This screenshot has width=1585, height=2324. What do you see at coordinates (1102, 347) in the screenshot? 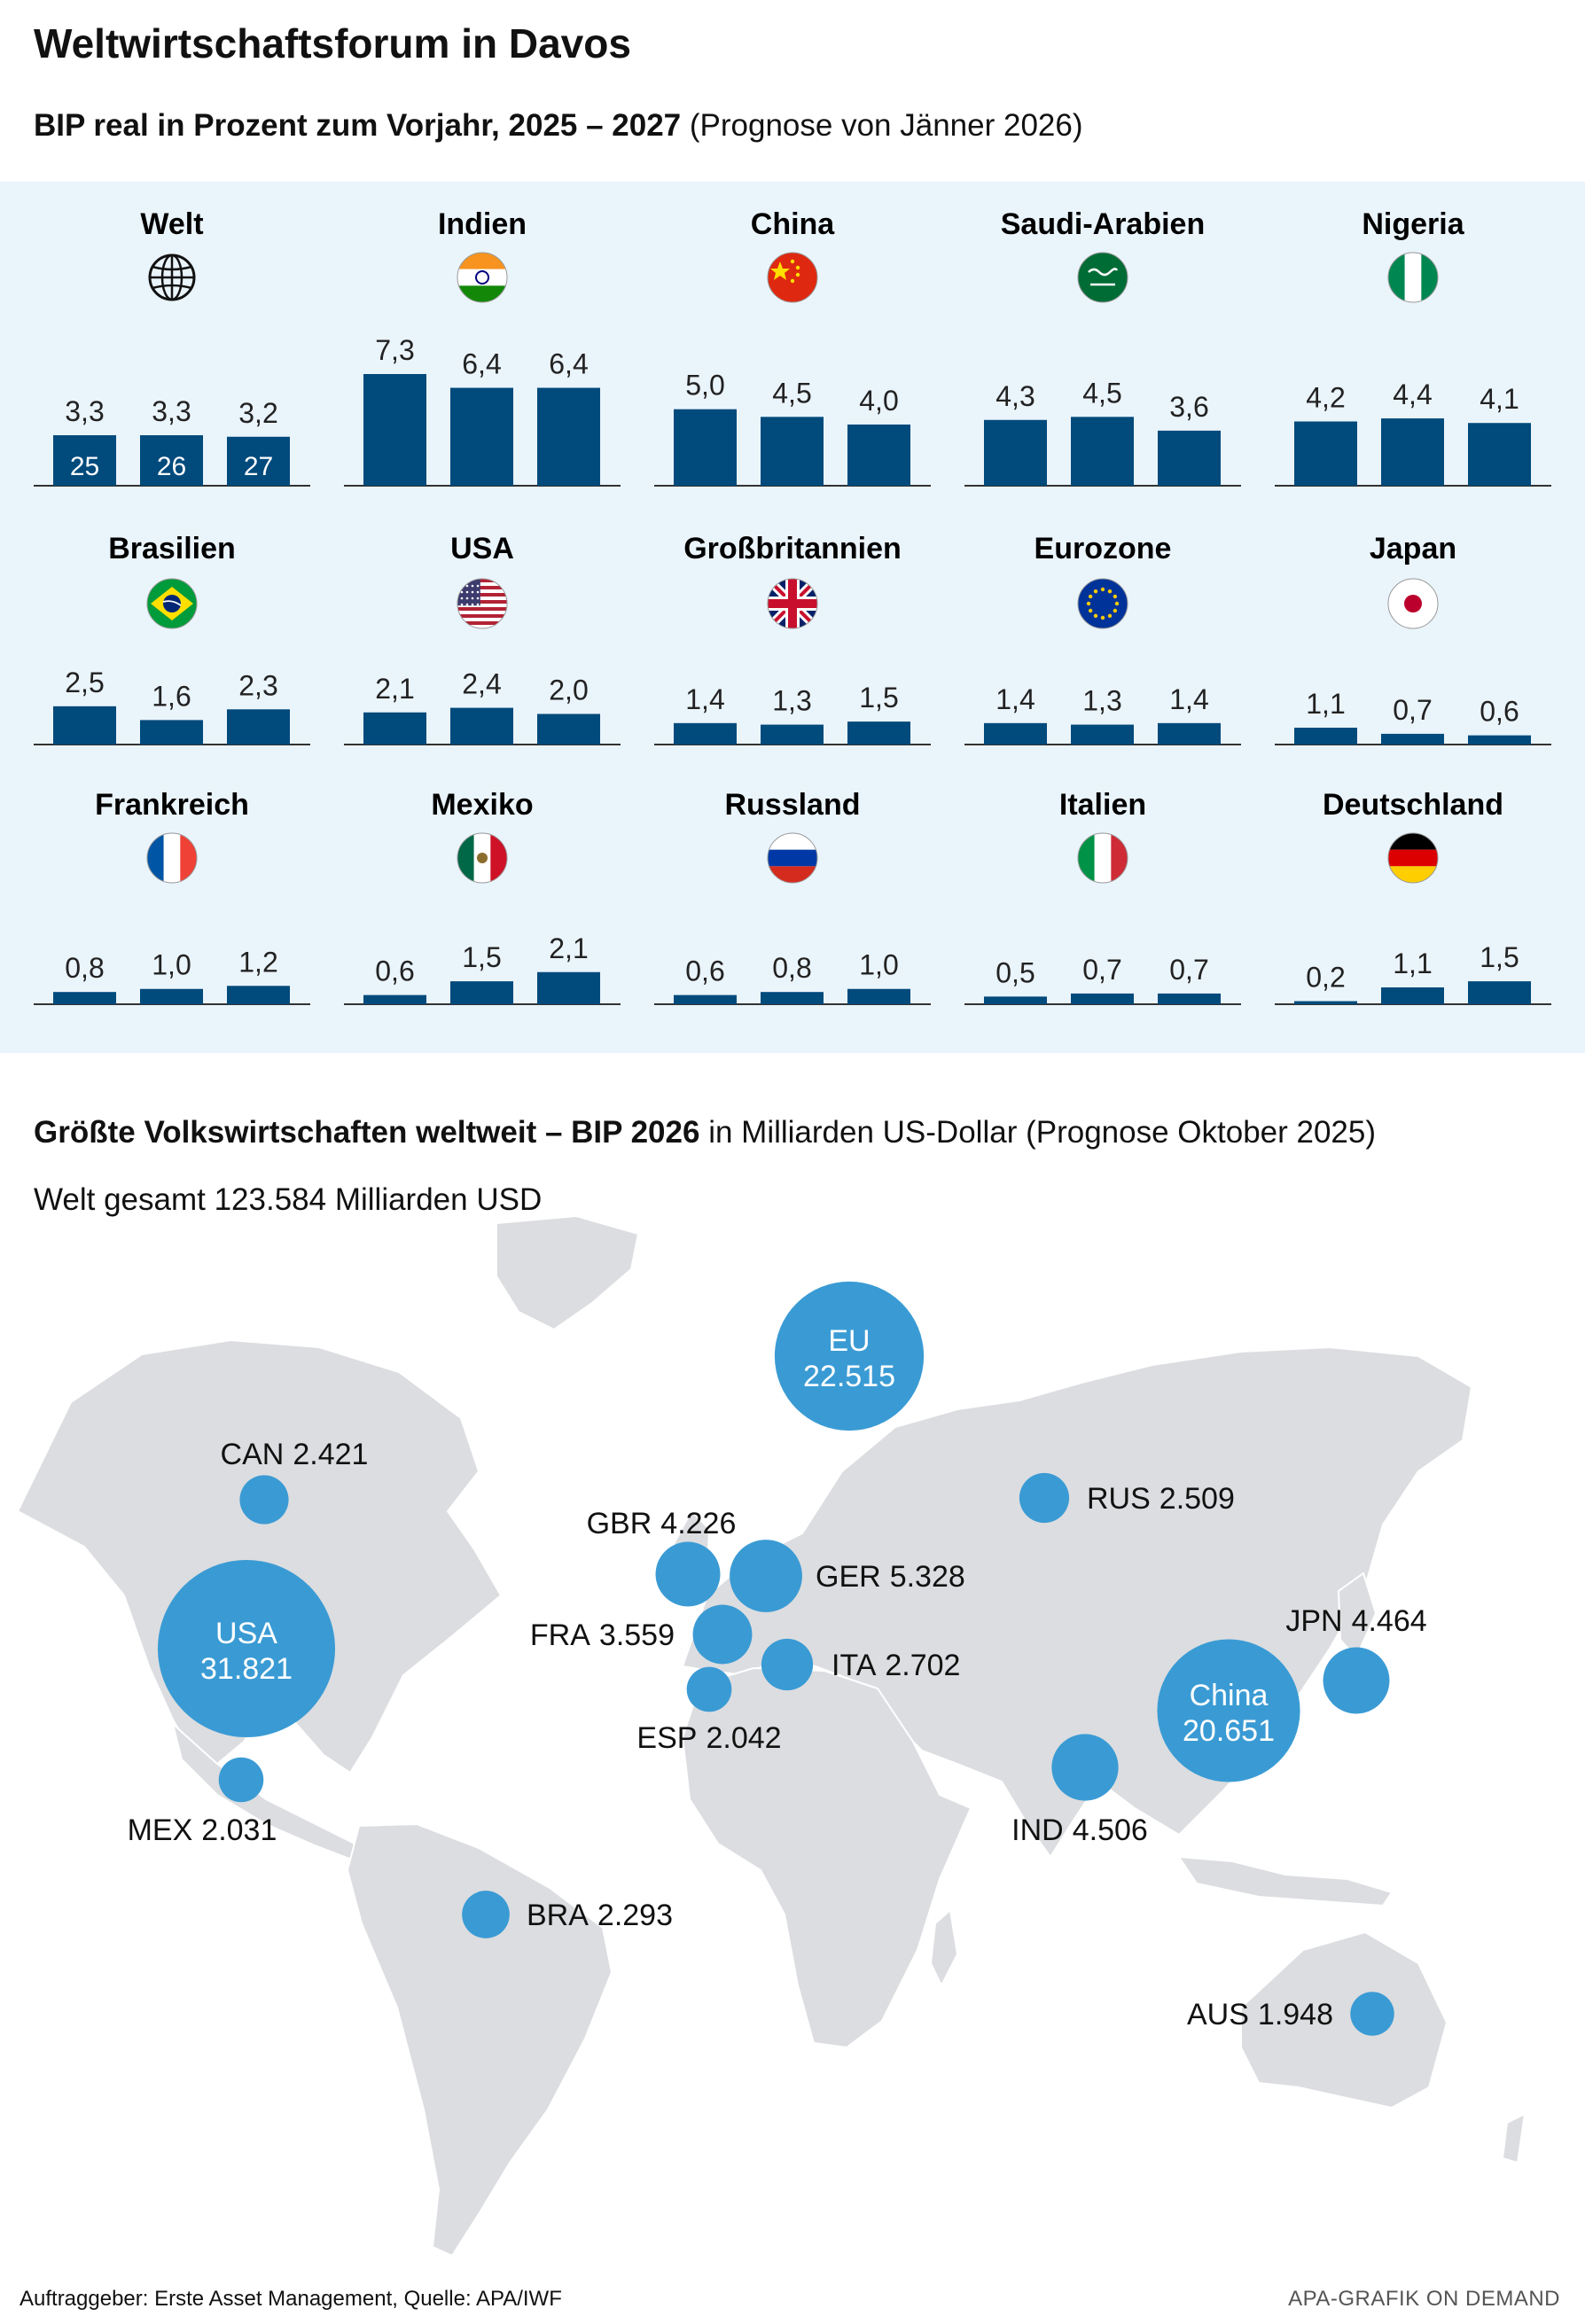
I see `growth-chart-saudi-arabien: Saudi-Arabien 4,3 4,5 3,6` at bounding box center [1102, 347].